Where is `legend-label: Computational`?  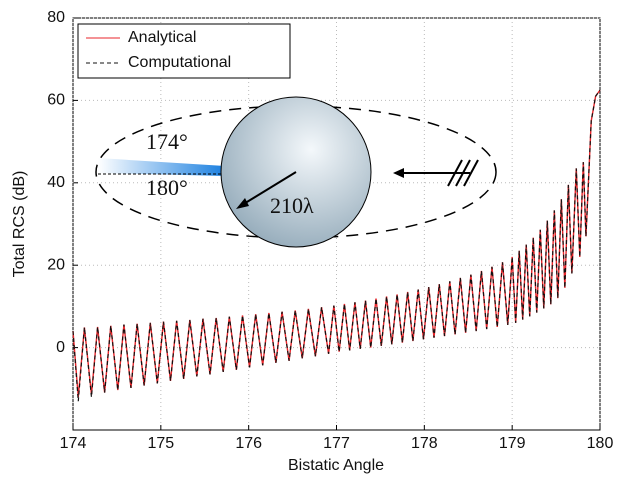 legend-label: Computational is located at coordinates (179, 62).